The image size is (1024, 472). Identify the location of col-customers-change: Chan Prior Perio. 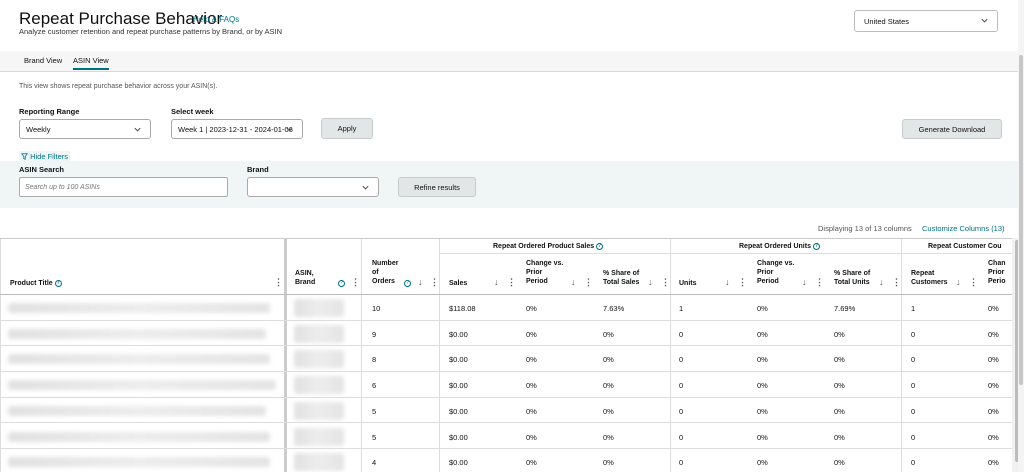
(997, 272).